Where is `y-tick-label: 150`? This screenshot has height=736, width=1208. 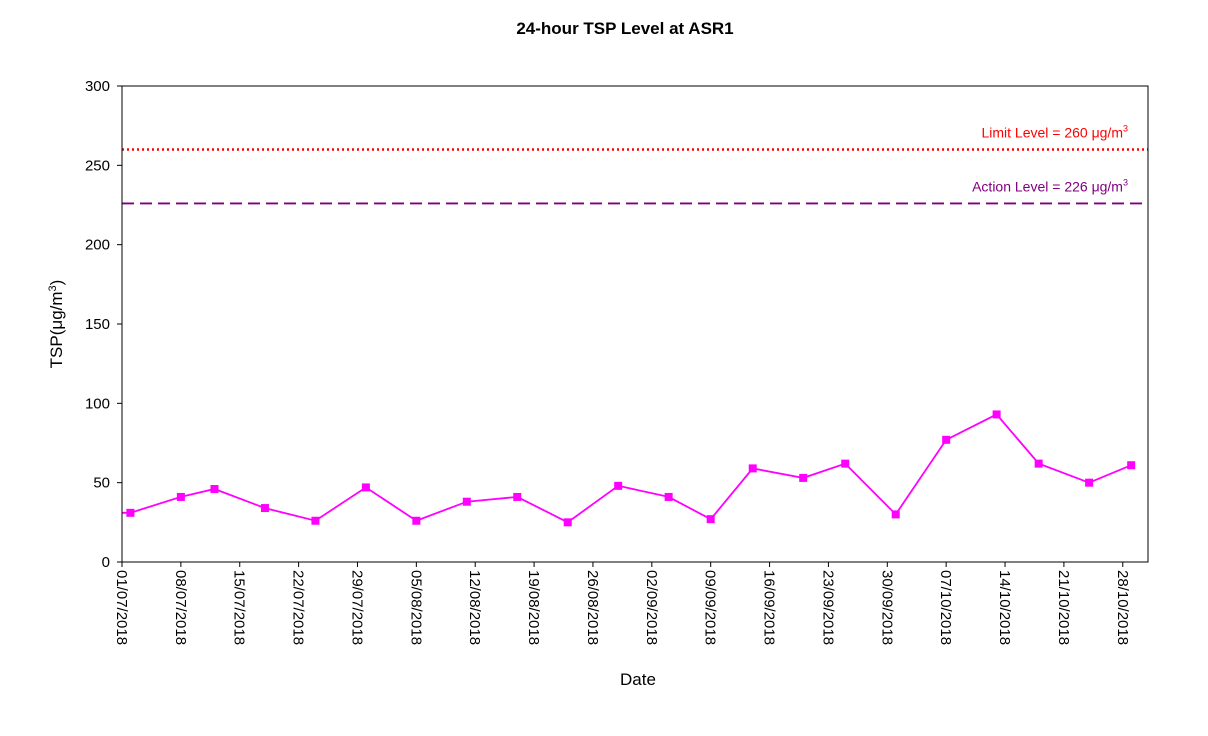 y-tick-label: 150 is located at coordinates (97, 324).